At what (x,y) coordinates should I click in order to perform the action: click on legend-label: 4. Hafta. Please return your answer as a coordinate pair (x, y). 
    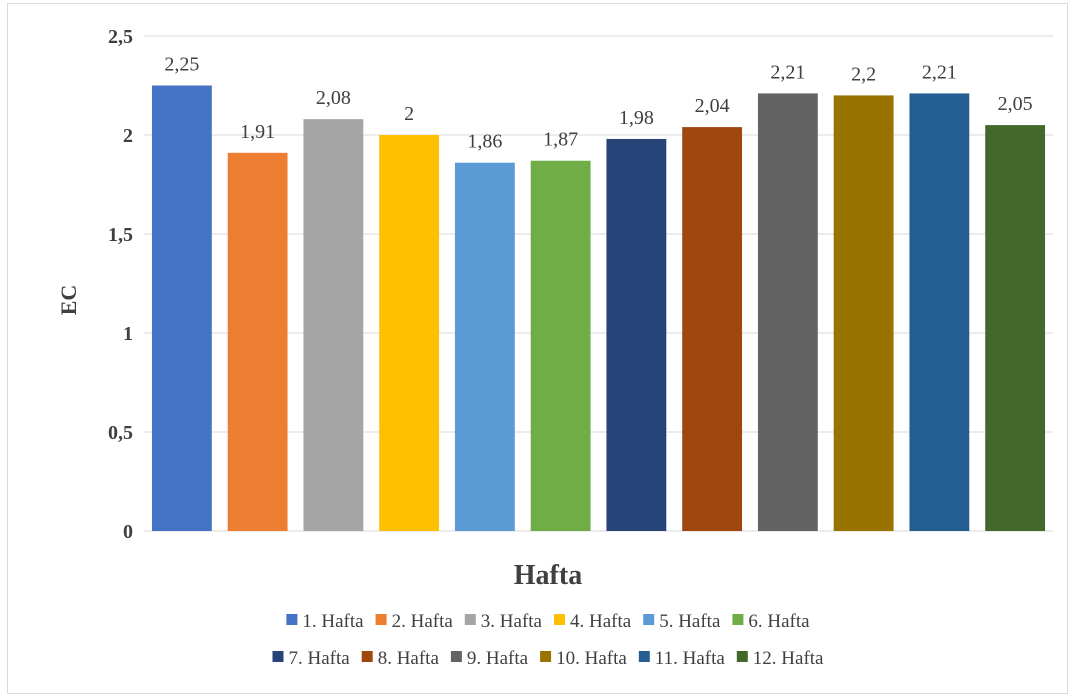
    Looking at the image, I should click on (601, 621).